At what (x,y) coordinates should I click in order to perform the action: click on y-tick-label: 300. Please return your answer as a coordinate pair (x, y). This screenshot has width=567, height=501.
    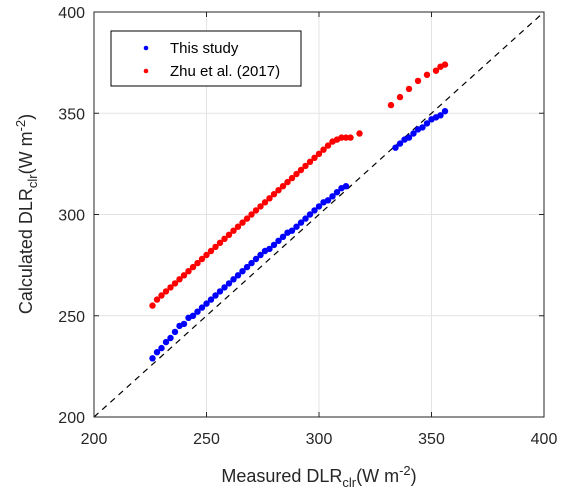
    Looking at the image, I should click on (71, 216).